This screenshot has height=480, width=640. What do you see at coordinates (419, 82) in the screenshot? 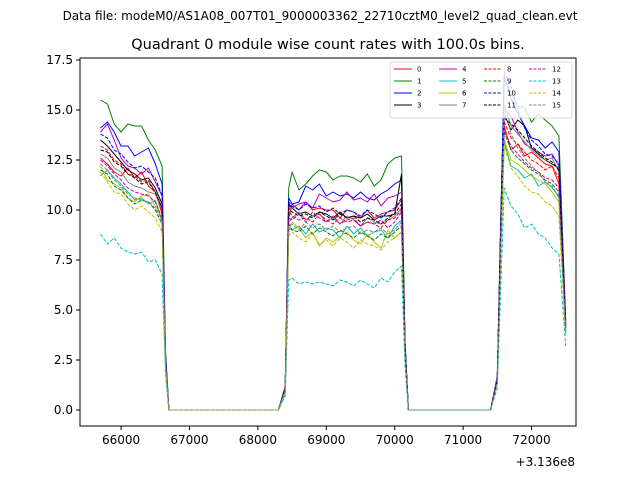
I see `legend-label-1: 1` at bounding box center [419, 82].